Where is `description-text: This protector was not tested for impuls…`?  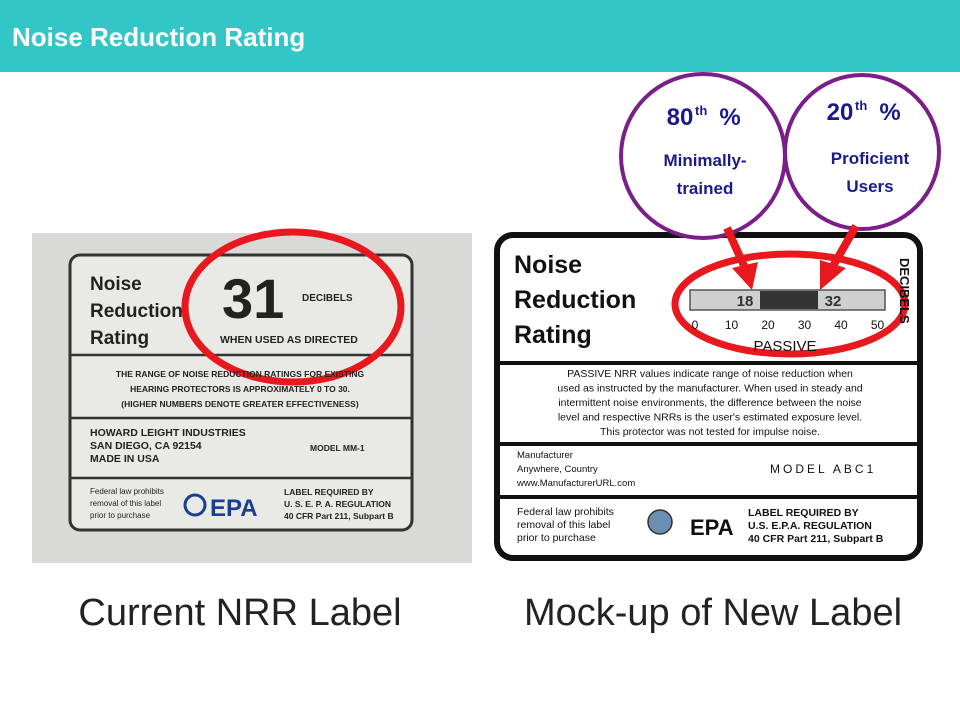 description-text: This protector was not tested for impuls… is located at coordinates (710, 432).